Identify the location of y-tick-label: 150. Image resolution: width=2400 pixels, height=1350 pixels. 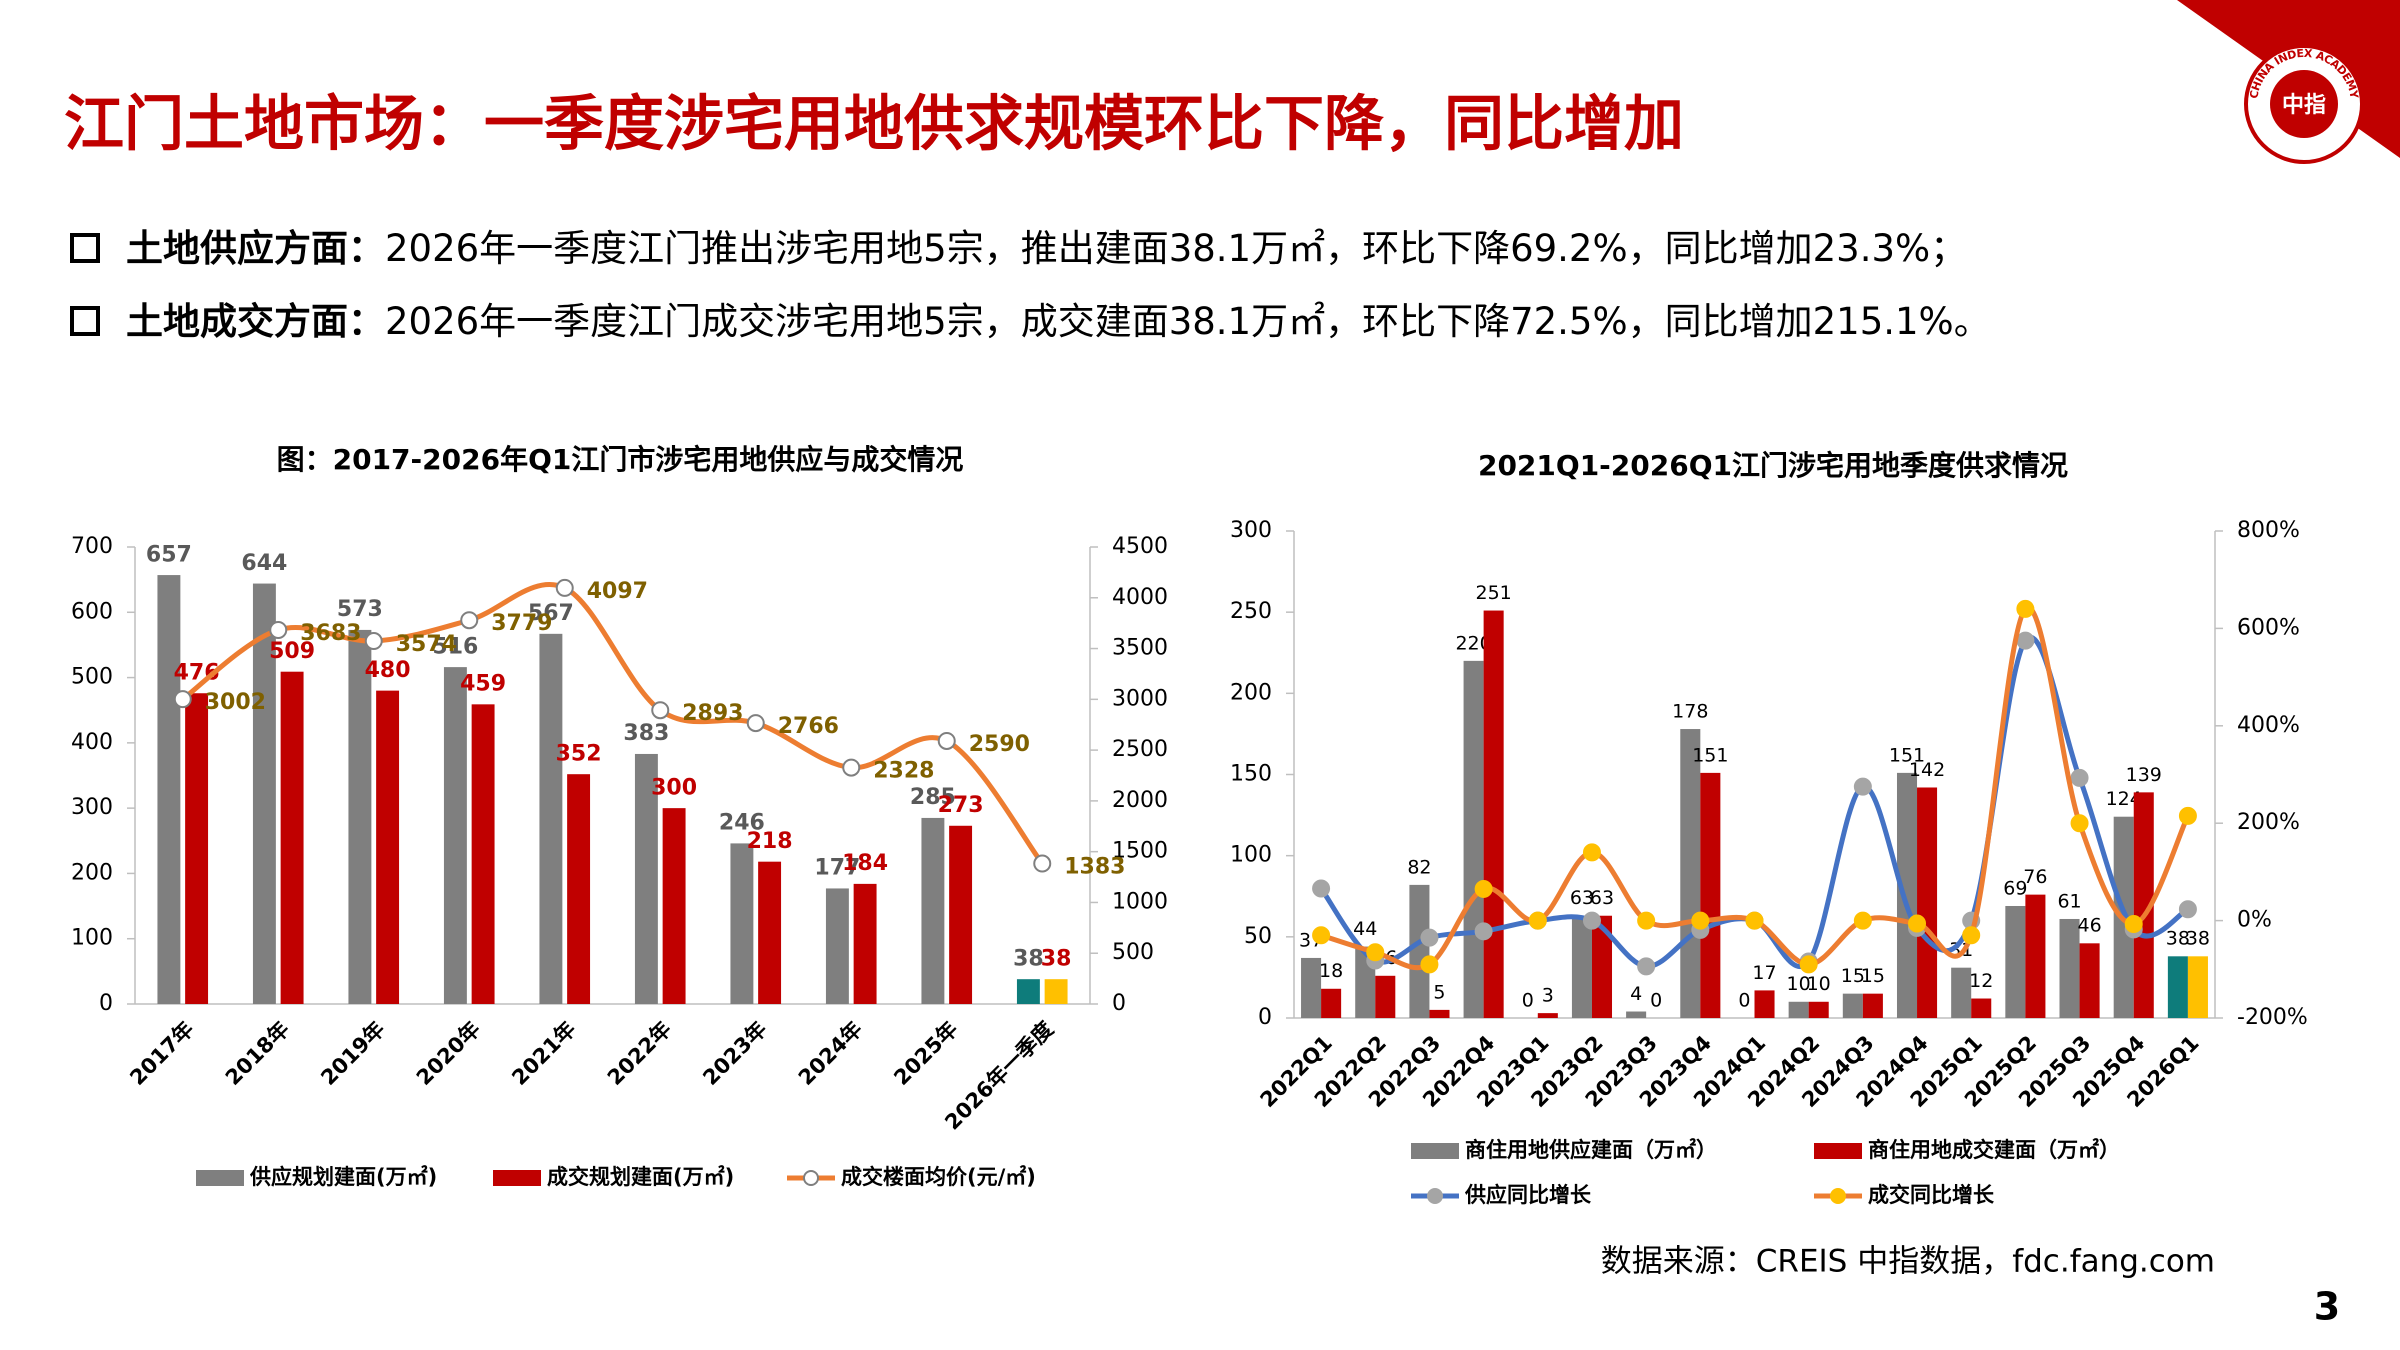
(1251, 774).